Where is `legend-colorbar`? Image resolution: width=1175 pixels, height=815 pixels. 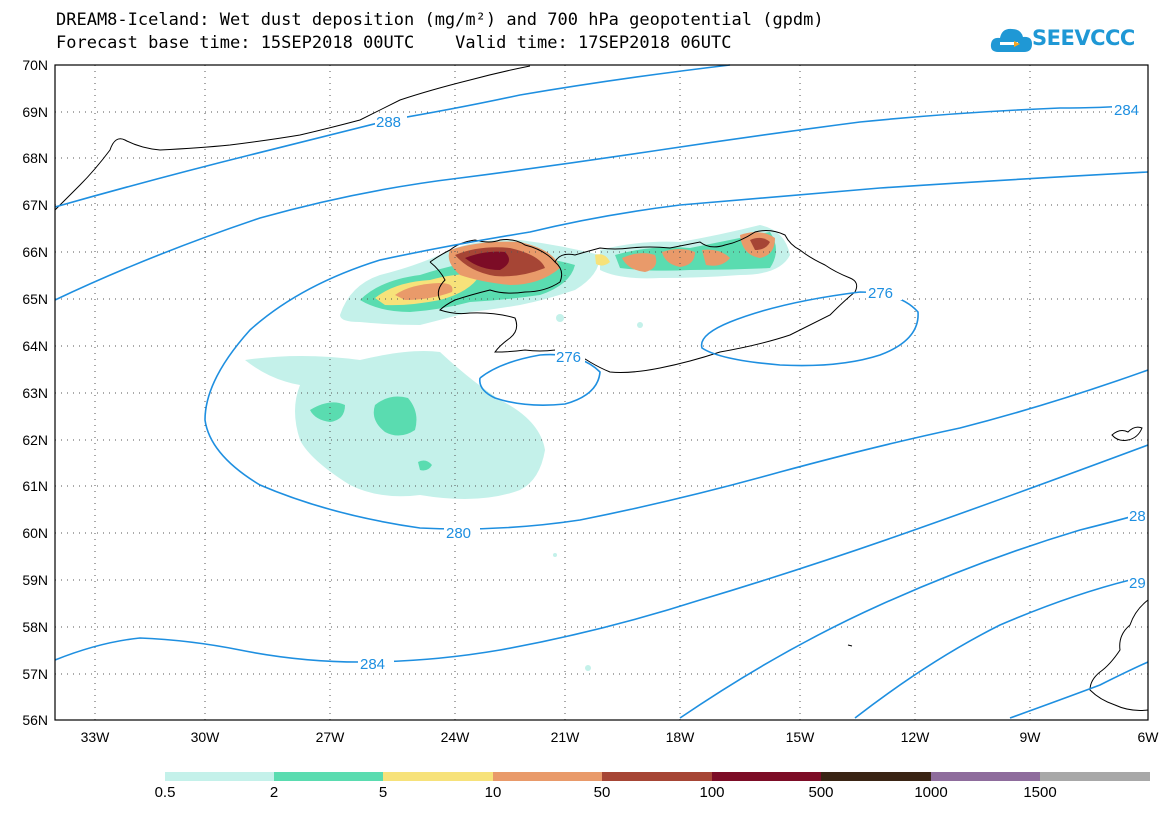
legend-colorbar is located at coordinates (657, 776).